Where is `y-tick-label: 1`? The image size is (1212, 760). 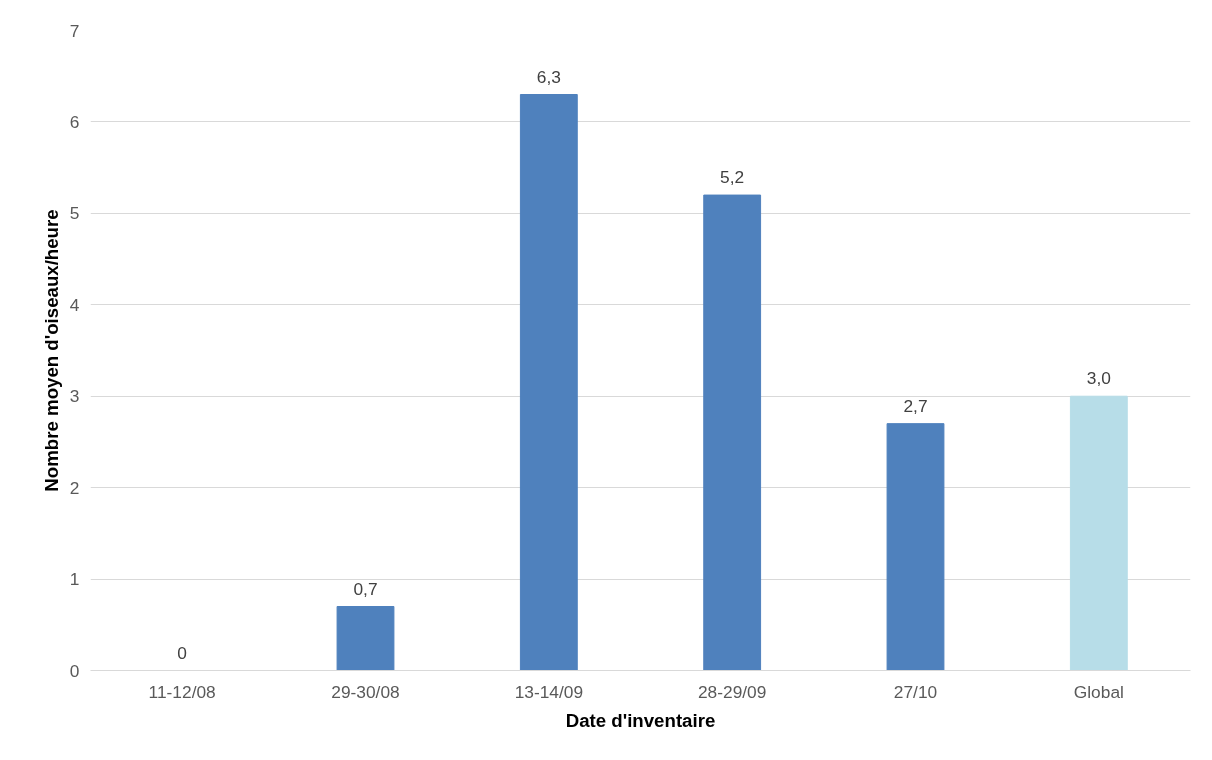 y-tick-label: 1 is located at coordinates (74, 579).